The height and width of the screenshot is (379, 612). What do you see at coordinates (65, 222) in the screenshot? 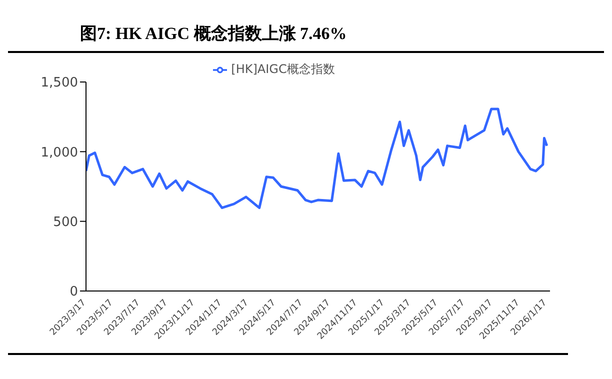
I see `y-tick-label: 500` at bounding box center [65, 222].